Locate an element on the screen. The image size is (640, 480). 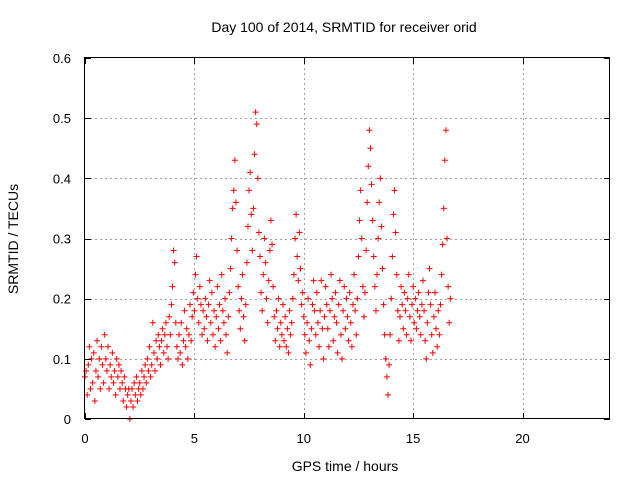
y-tick-label: 0.3 is located at coordinates (62, 239).